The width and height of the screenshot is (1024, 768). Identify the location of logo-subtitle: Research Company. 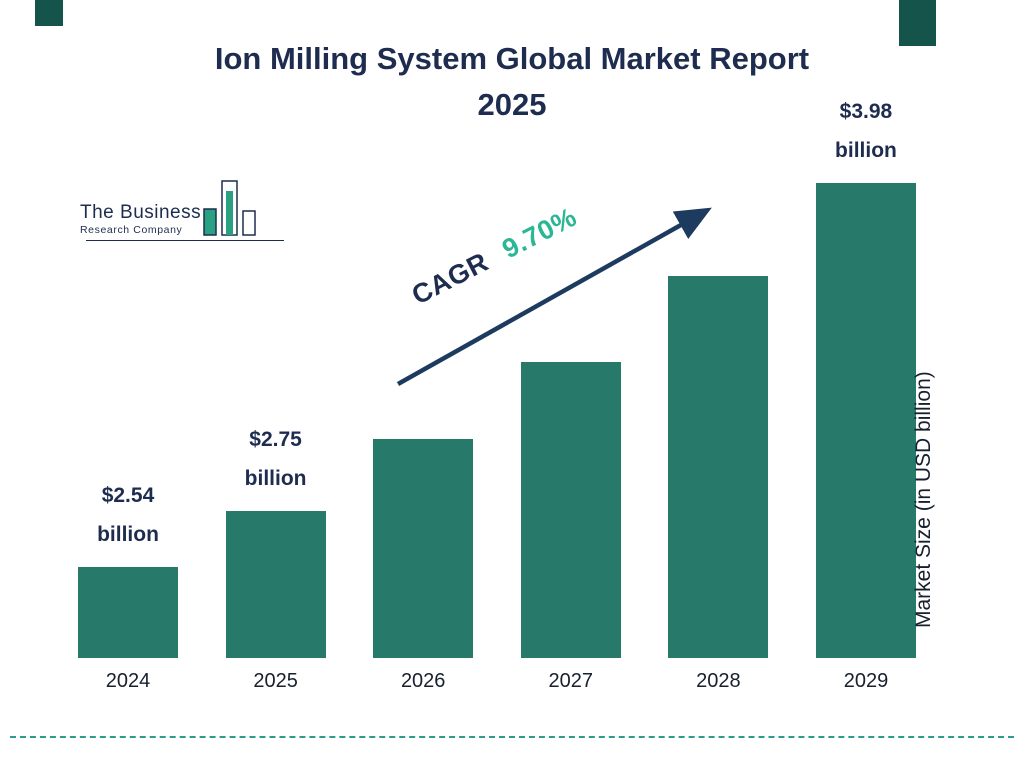
(131, 230).